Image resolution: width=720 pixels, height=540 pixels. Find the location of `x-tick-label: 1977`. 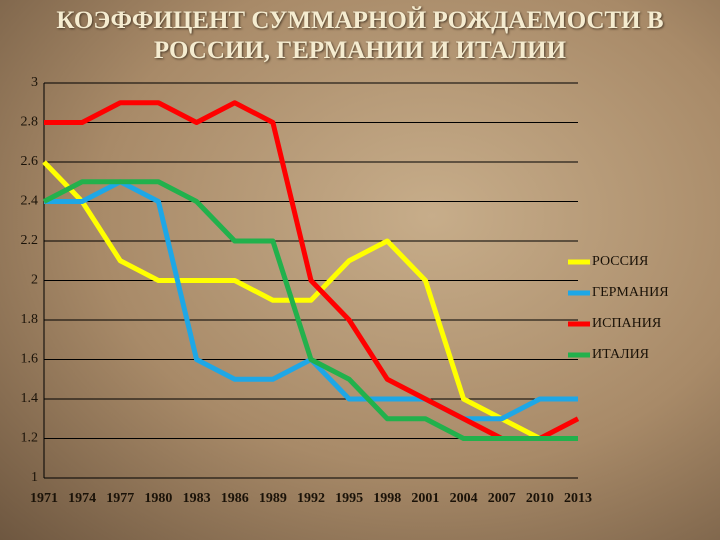

x-tick-label: 1977 is located at coordinates (120, 498).